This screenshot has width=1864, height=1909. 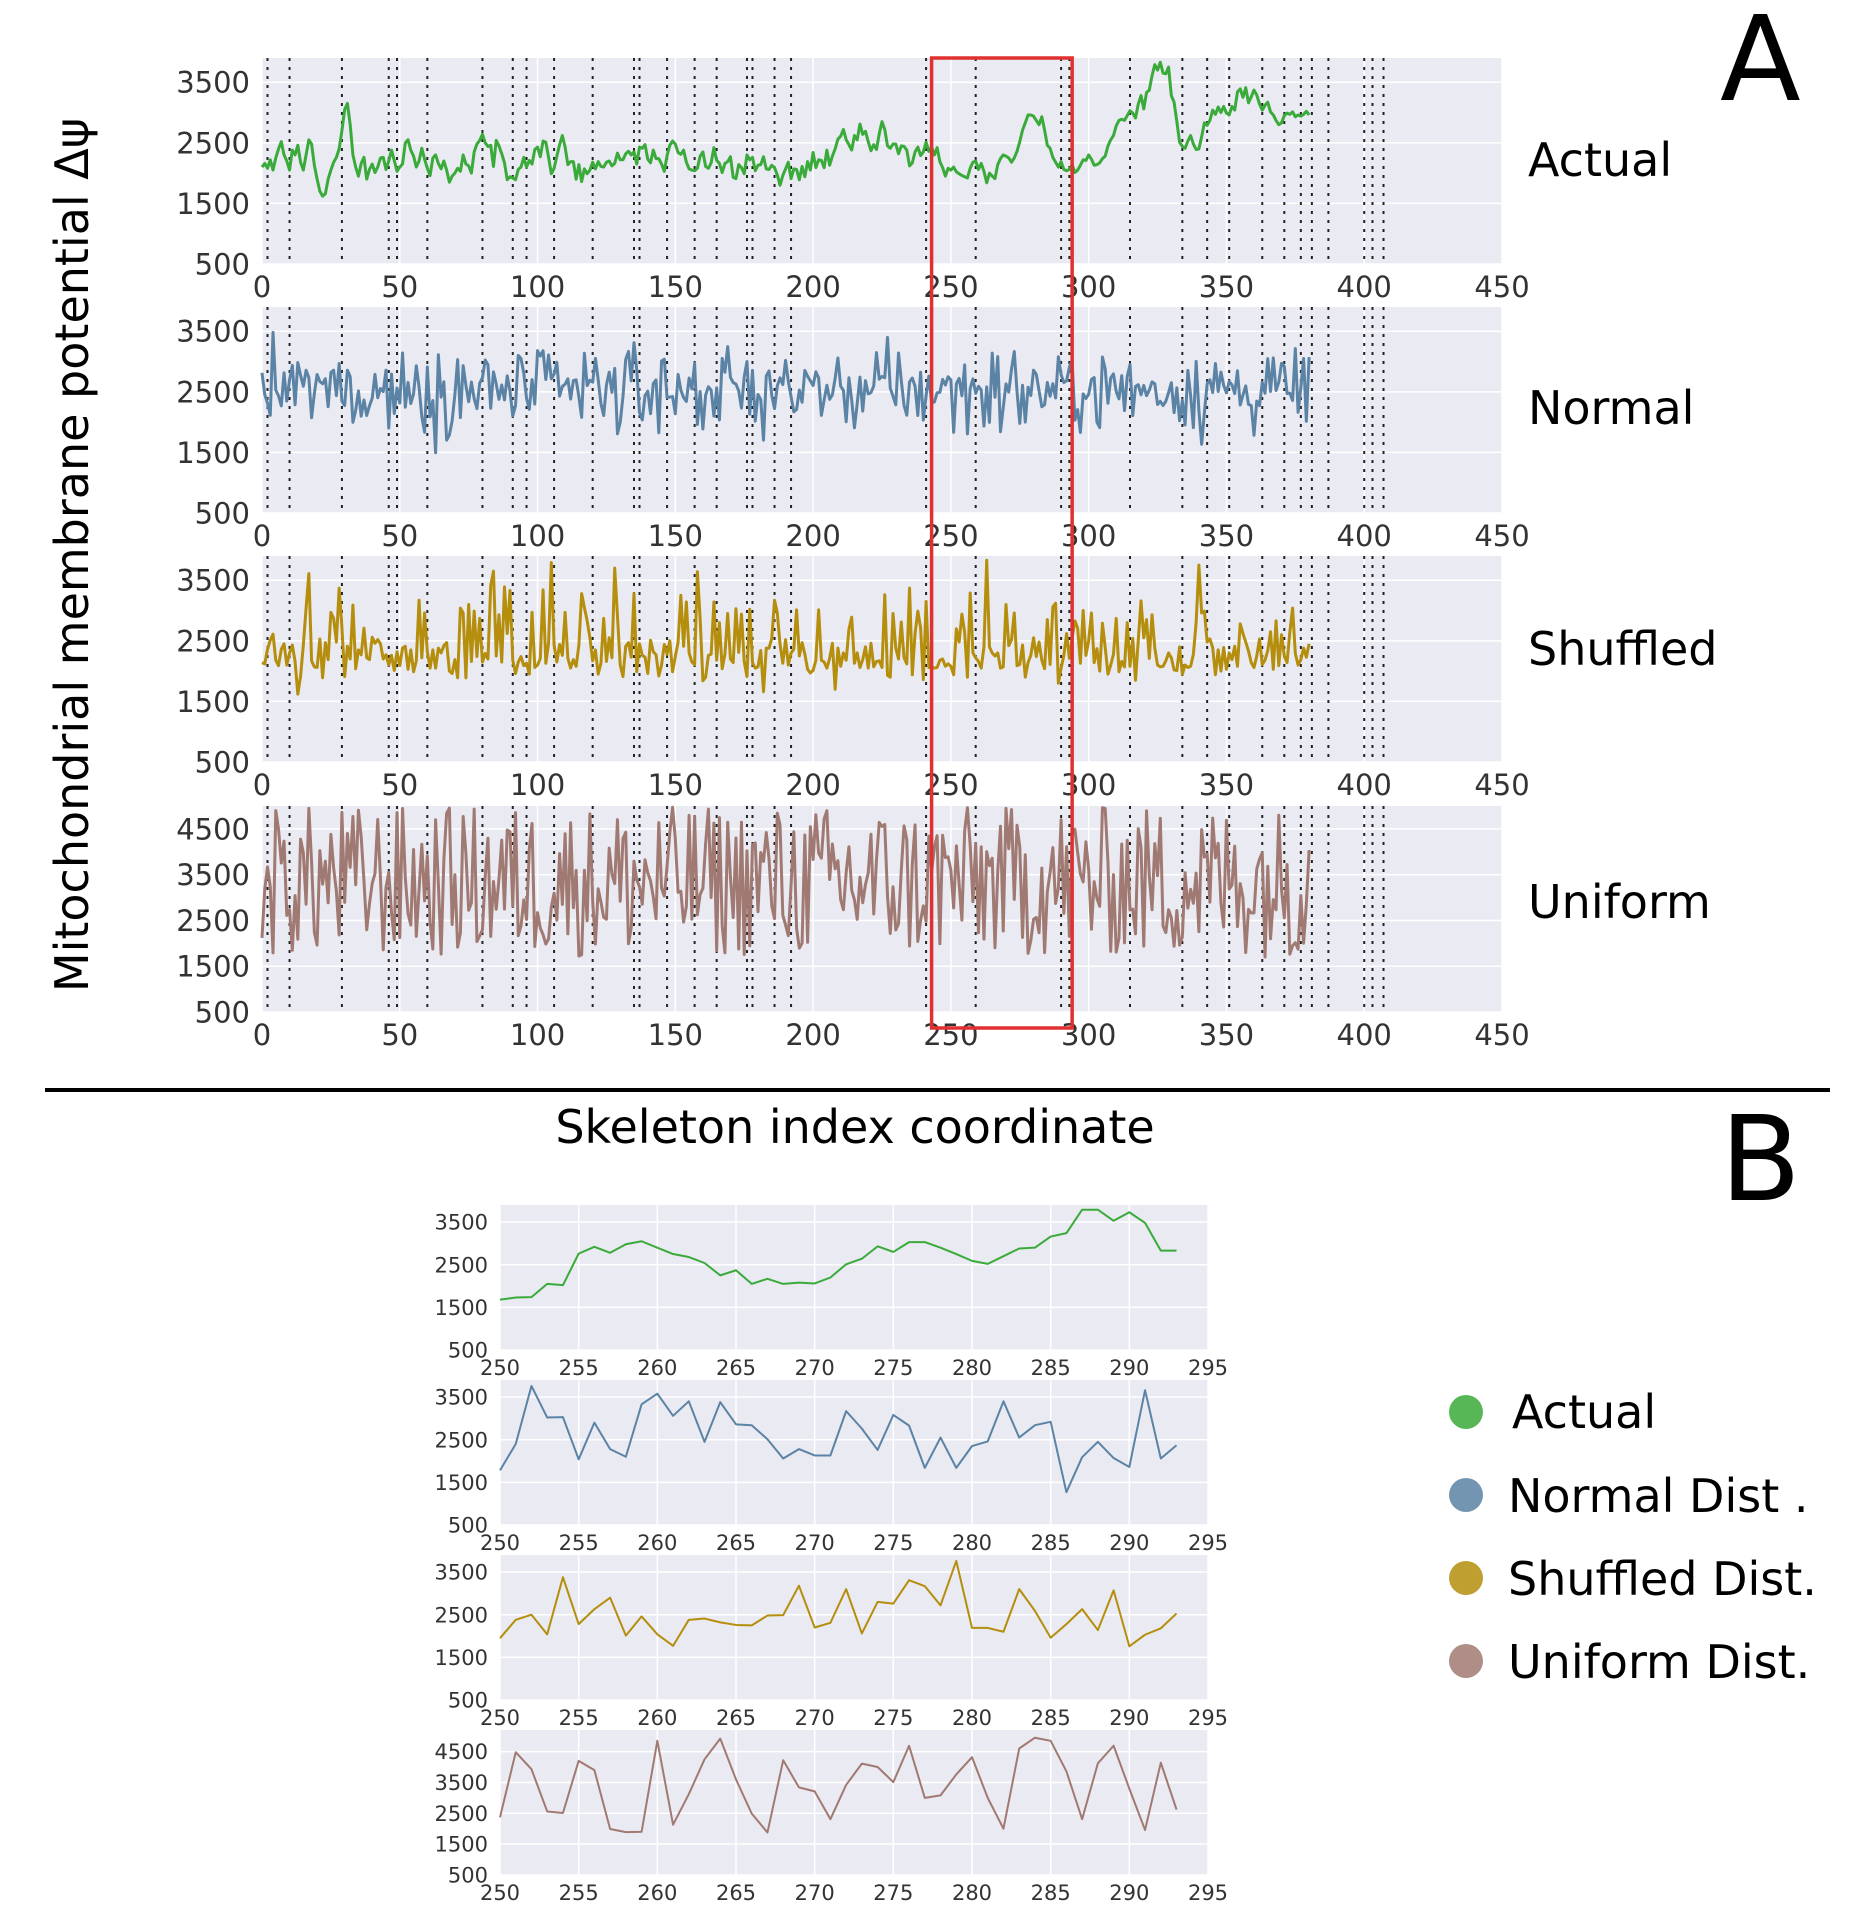 I want to click on panel-b-row-shuffled-xtick-label: 290, so click(x=1129, y=1718).